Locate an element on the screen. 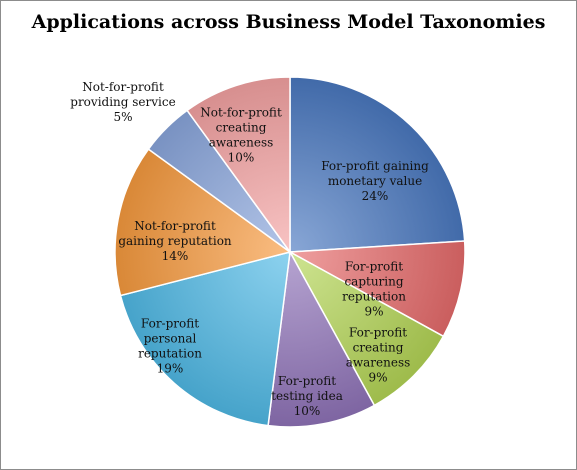 The height and width of the screenshot is (470, 577). slice-label-4: For-profit testing idea 10% is located at coordinates (307, 396).